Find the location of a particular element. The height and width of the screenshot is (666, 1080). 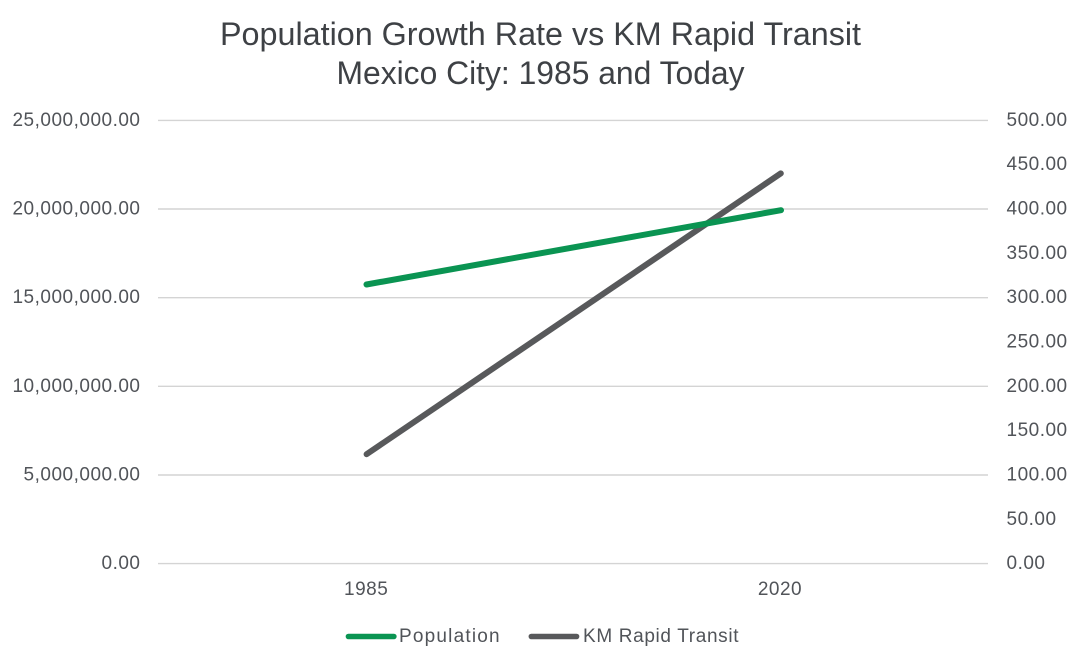

svg-text: 500.00 is located at coordinates (1037, 120).